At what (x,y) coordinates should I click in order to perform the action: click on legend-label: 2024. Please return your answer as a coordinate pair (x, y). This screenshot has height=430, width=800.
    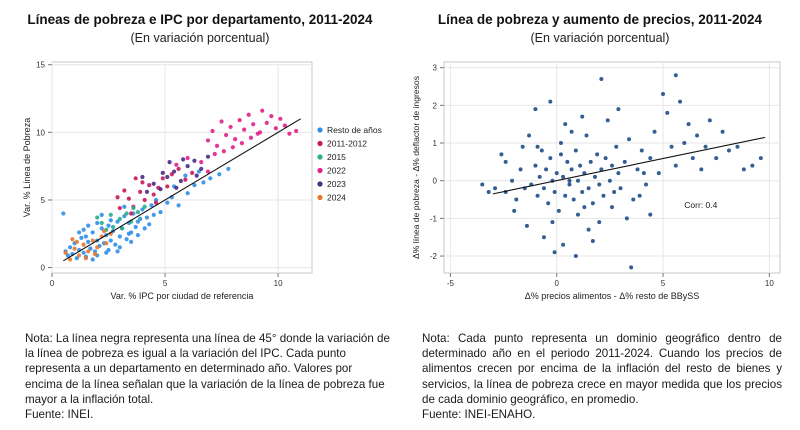
    Looking at the image, I should click on (336, 198).